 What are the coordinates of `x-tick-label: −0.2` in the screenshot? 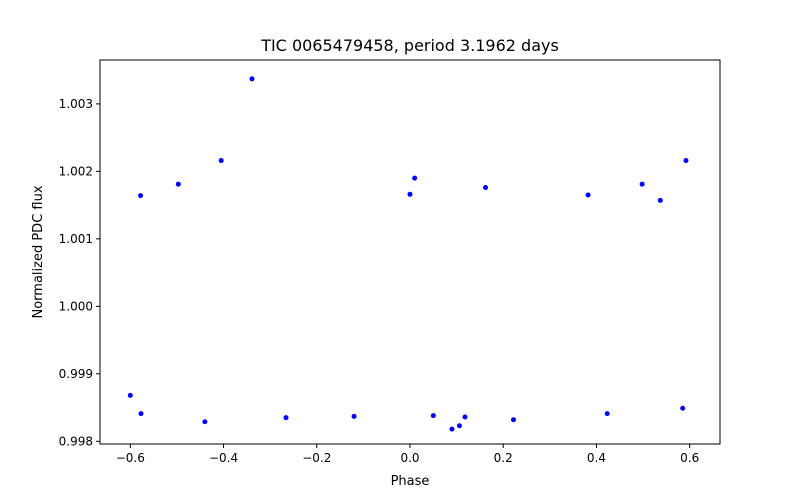 It's located at (316, 458).